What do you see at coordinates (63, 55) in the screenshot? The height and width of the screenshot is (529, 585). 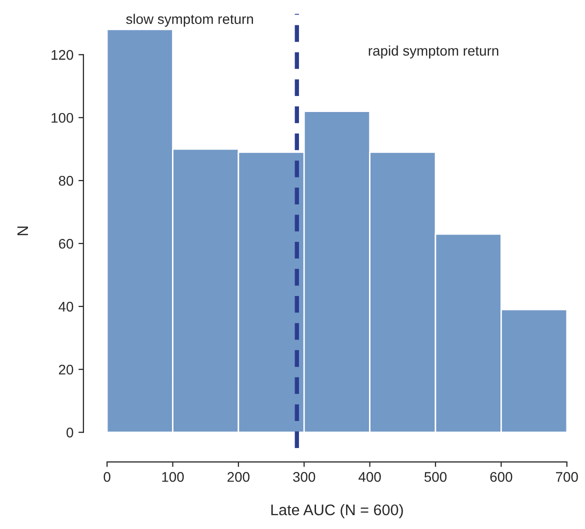 I see `y-tick-label: 120` at bounding box center [63, 55].